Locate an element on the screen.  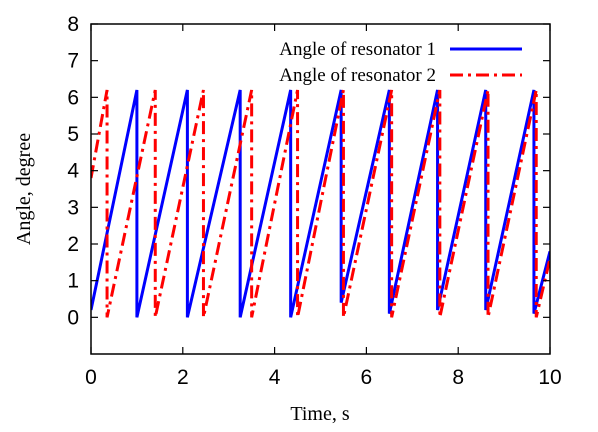
y-tick-label: 3 is located at coordinates (73, 207).